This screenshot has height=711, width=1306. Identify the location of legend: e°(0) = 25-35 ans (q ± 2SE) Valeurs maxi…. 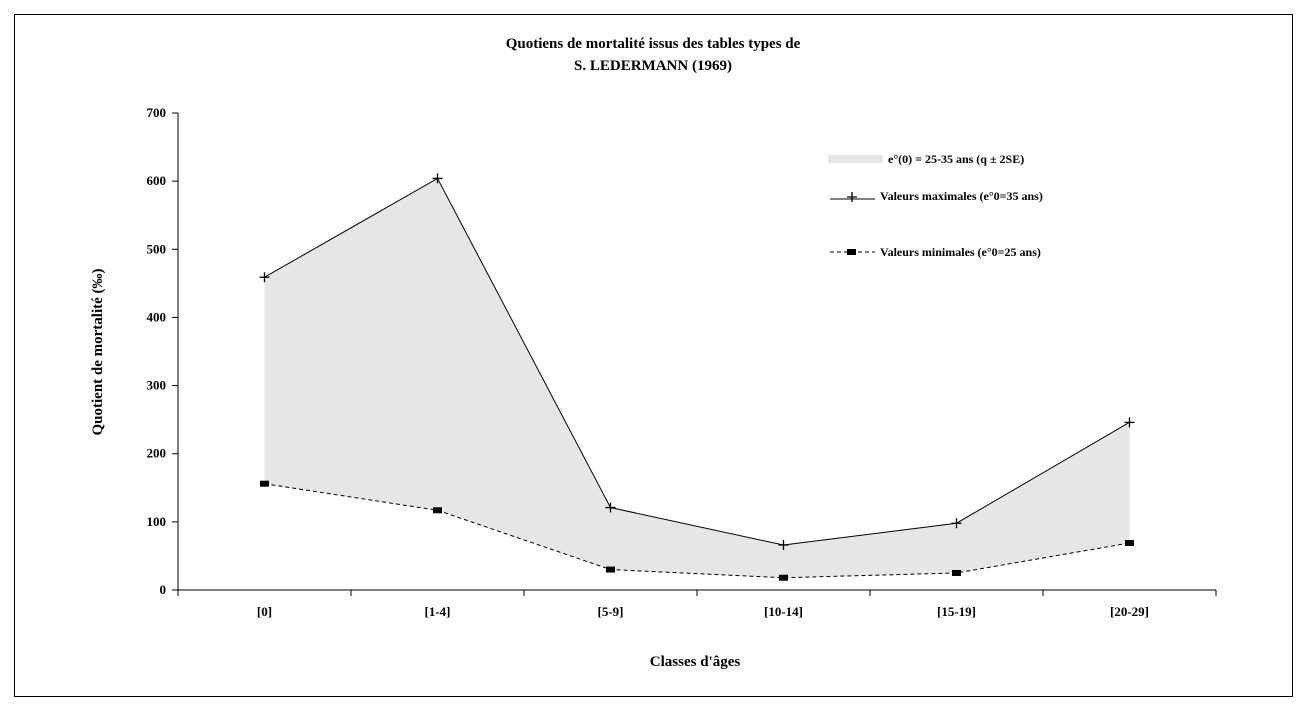
(935, 205).